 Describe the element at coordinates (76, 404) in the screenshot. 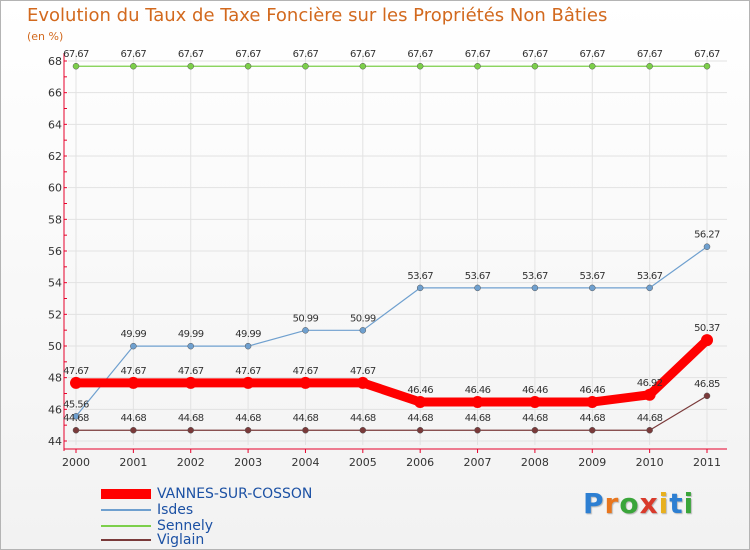

I see `data-label: 45.56` at that location.